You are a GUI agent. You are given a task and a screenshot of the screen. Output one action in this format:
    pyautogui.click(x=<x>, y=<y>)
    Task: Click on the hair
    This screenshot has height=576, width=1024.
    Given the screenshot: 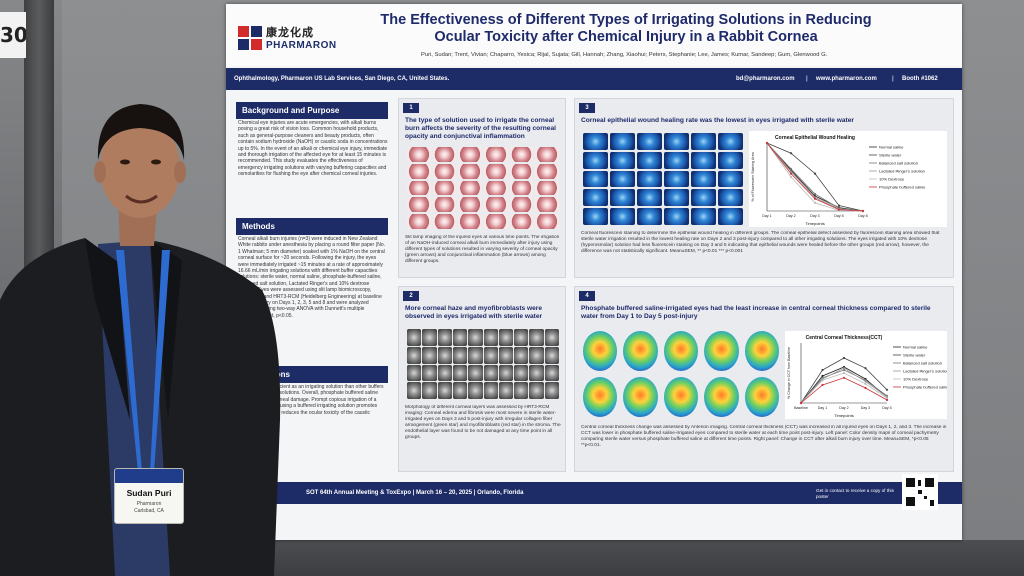 What is the action you would take?
    pyautogui.click(x=141, y=132)
    